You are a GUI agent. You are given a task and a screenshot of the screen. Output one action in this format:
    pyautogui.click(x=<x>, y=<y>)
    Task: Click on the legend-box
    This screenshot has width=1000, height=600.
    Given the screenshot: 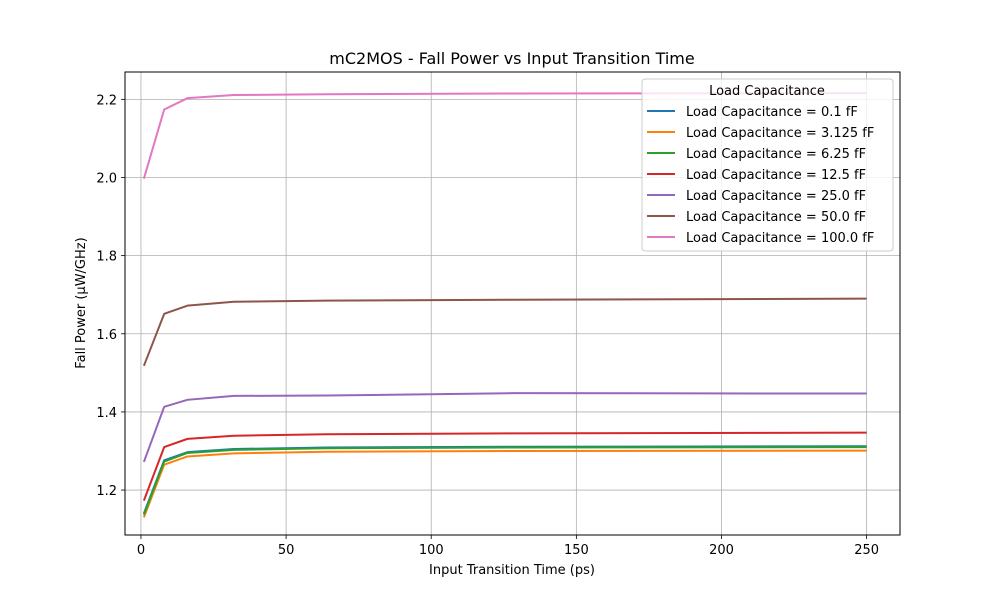 What is the action you would take?
    pyautogui.click(x=767, y=165)
    